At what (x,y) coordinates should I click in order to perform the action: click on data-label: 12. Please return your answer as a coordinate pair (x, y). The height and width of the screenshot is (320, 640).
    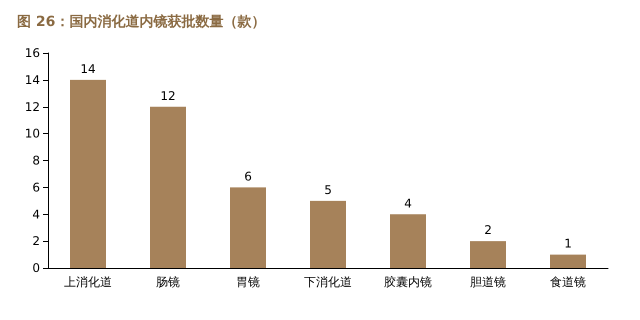
    Looking at the image, I should click on (168, 95).